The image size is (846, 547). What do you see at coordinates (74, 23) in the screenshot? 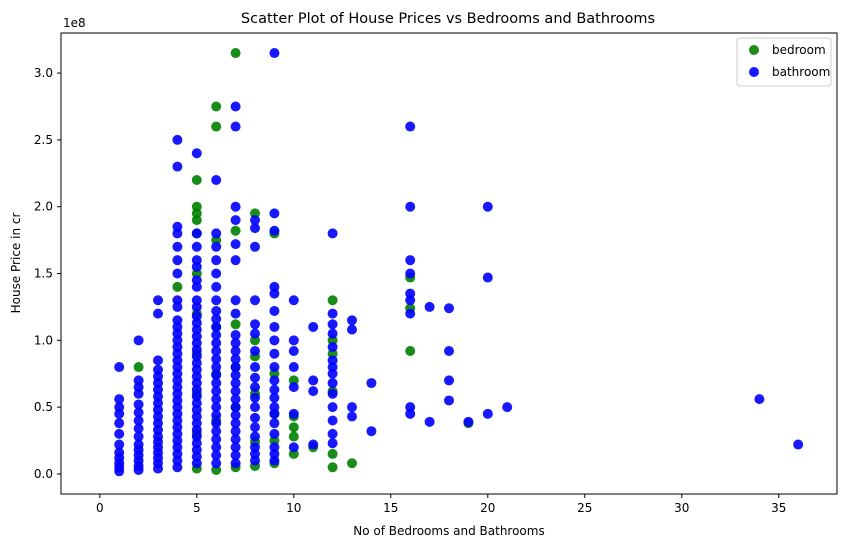
I see `y-axis-offset-text: 1e8` at bounding box center [74, 23].